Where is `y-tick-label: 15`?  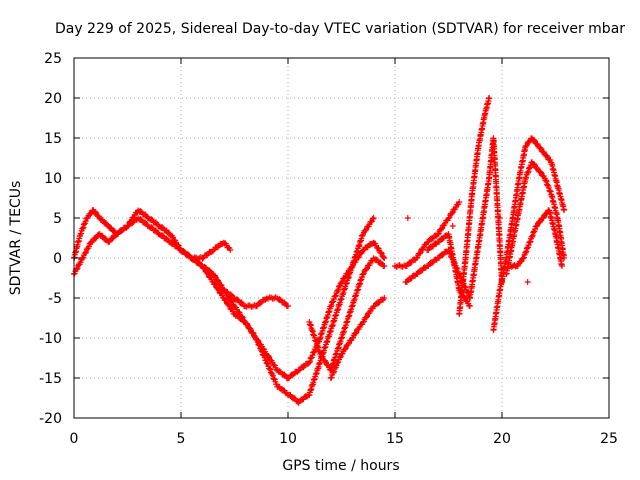 y-tick-label: 15 is located at coordinates (53, 139).